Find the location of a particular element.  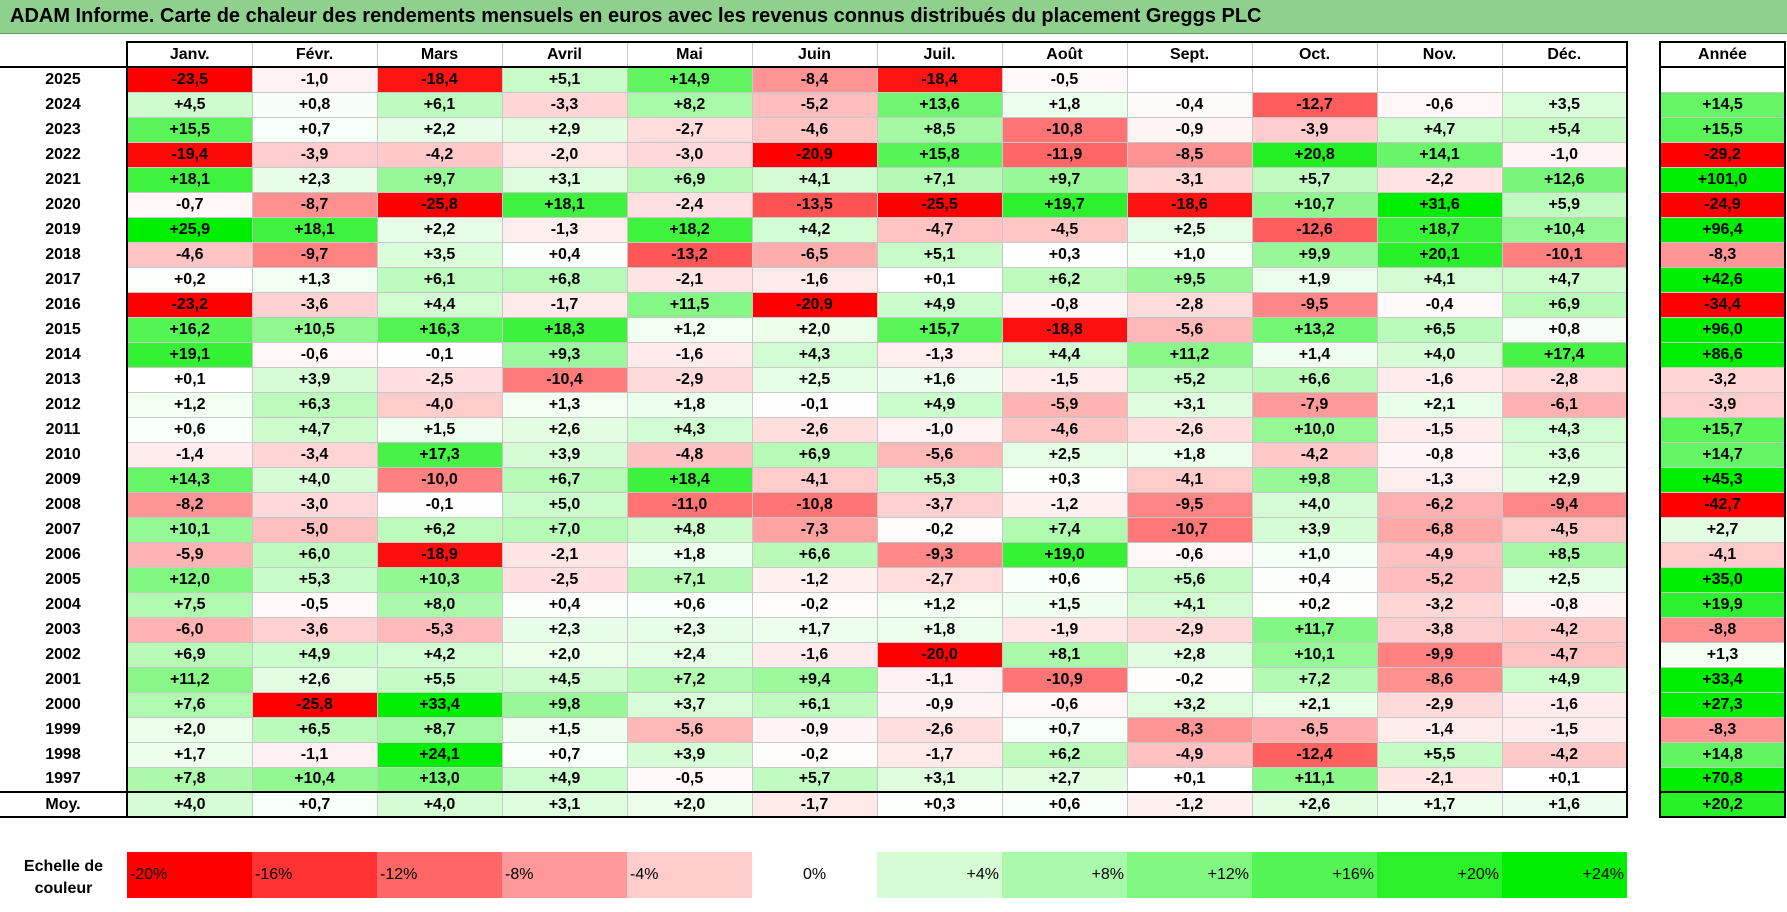

heatmap-cell: -5,6 is located at coordinates (689, 729).